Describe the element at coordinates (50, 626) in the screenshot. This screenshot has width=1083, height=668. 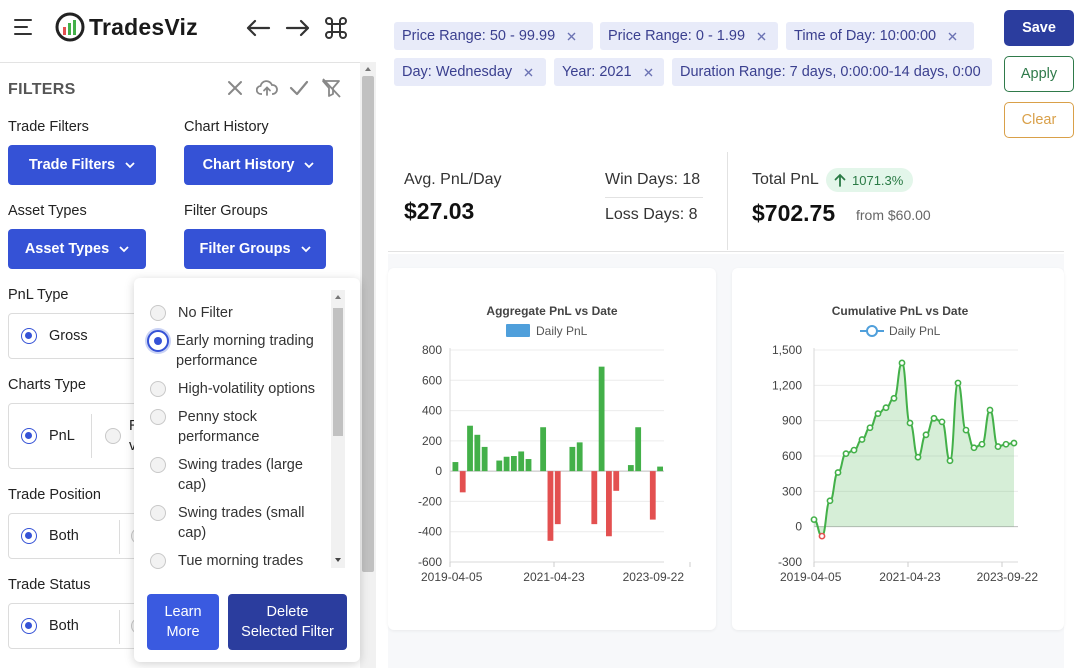
I see `trade-status-both-radio: Both` at that location.